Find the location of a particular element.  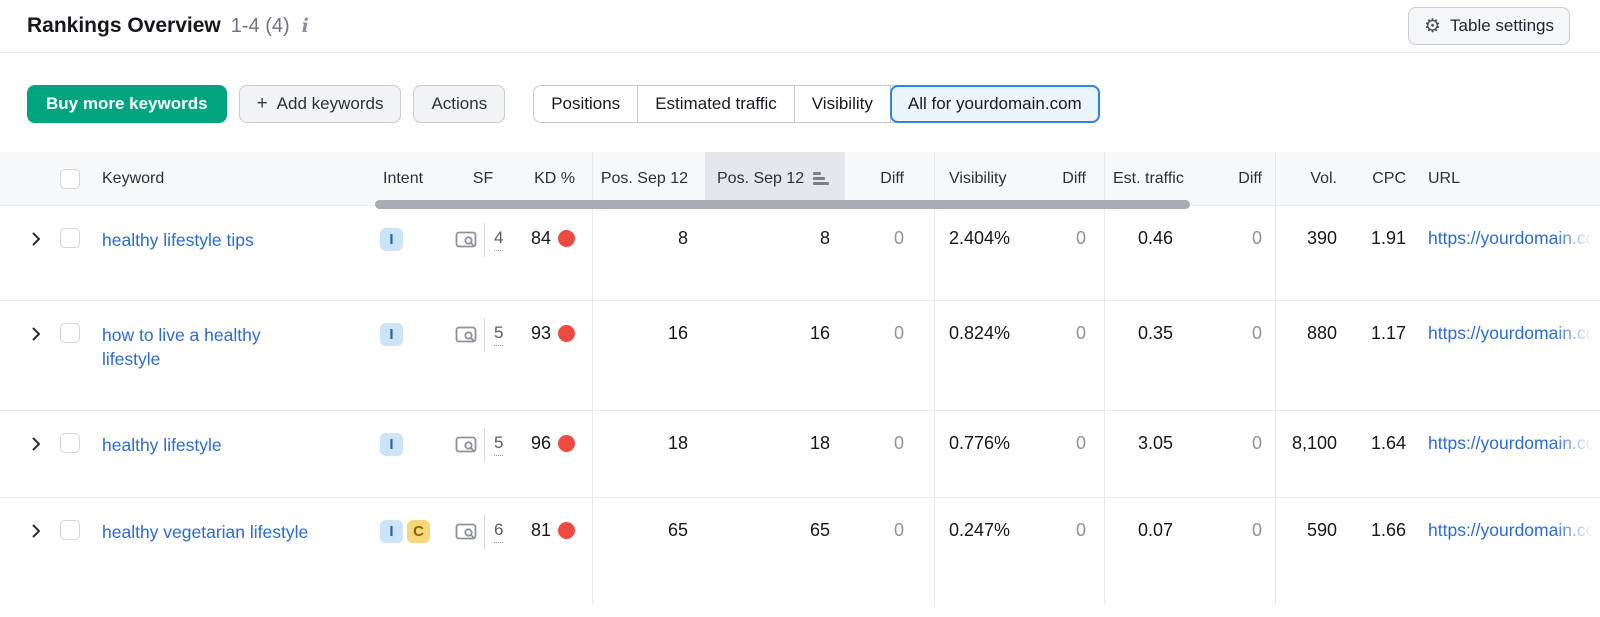

header-diff-visibility: Diff is located at coordinates (1070, 178).